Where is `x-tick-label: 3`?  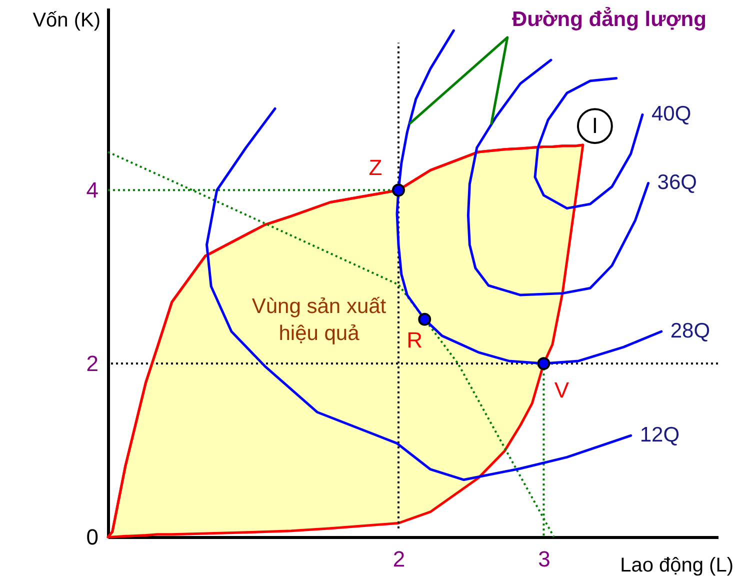
x-tick-label: 3 is located at coordinates (544, 559).